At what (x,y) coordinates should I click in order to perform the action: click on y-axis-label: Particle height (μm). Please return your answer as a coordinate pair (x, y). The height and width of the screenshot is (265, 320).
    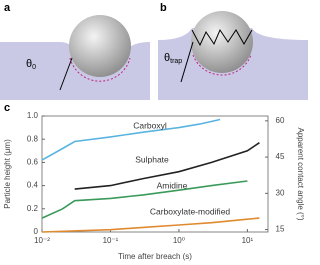
    Looking at the image, I should click on (7, 174).